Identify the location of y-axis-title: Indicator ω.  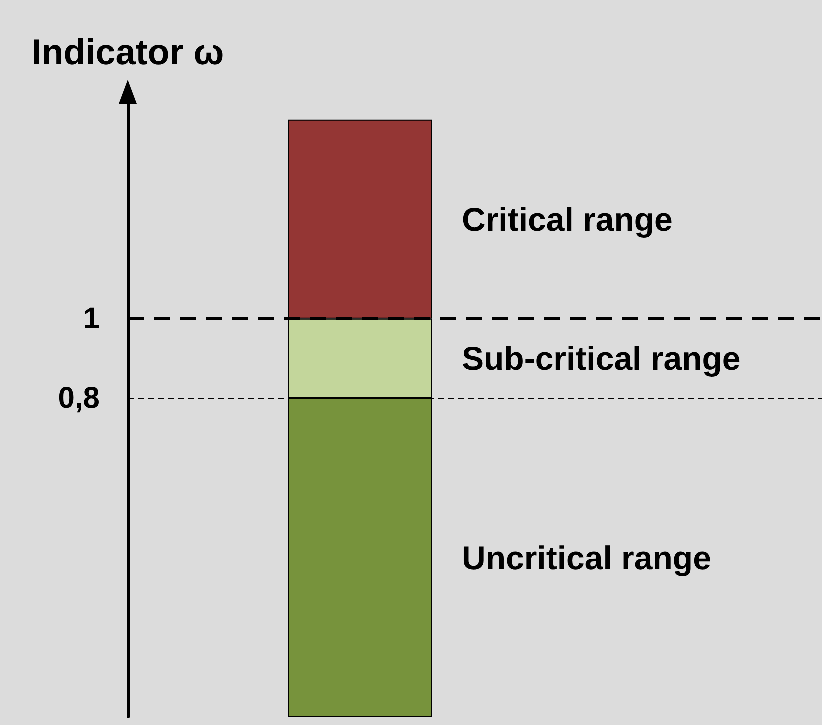
(128, 52).